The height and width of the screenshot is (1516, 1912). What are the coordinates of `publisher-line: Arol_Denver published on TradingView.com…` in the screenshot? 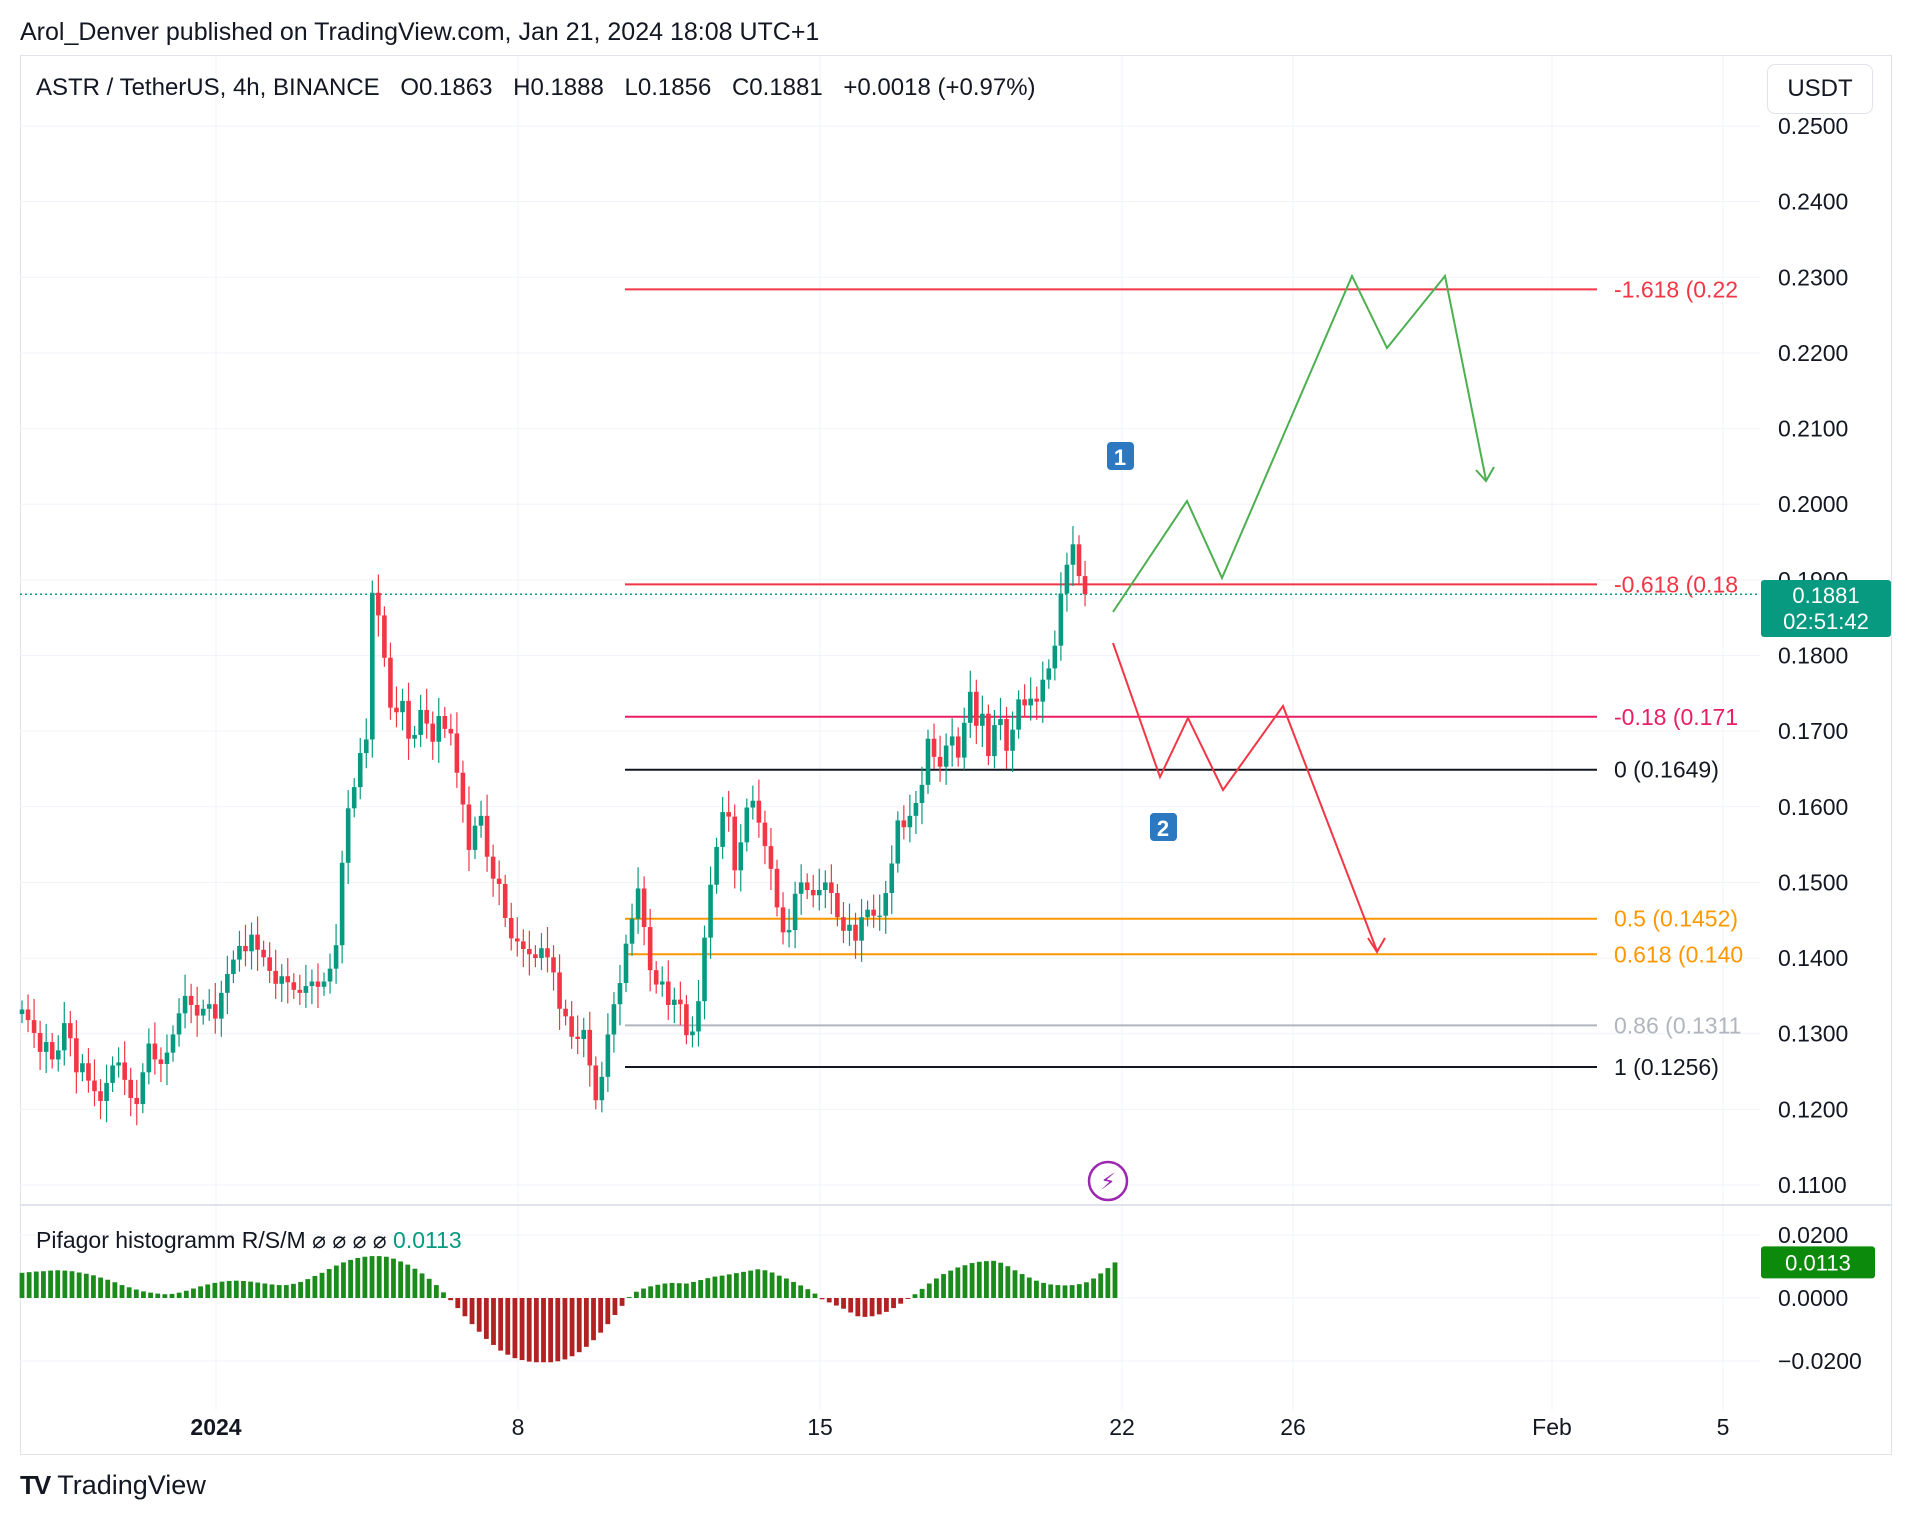 It's located at (420, 32).